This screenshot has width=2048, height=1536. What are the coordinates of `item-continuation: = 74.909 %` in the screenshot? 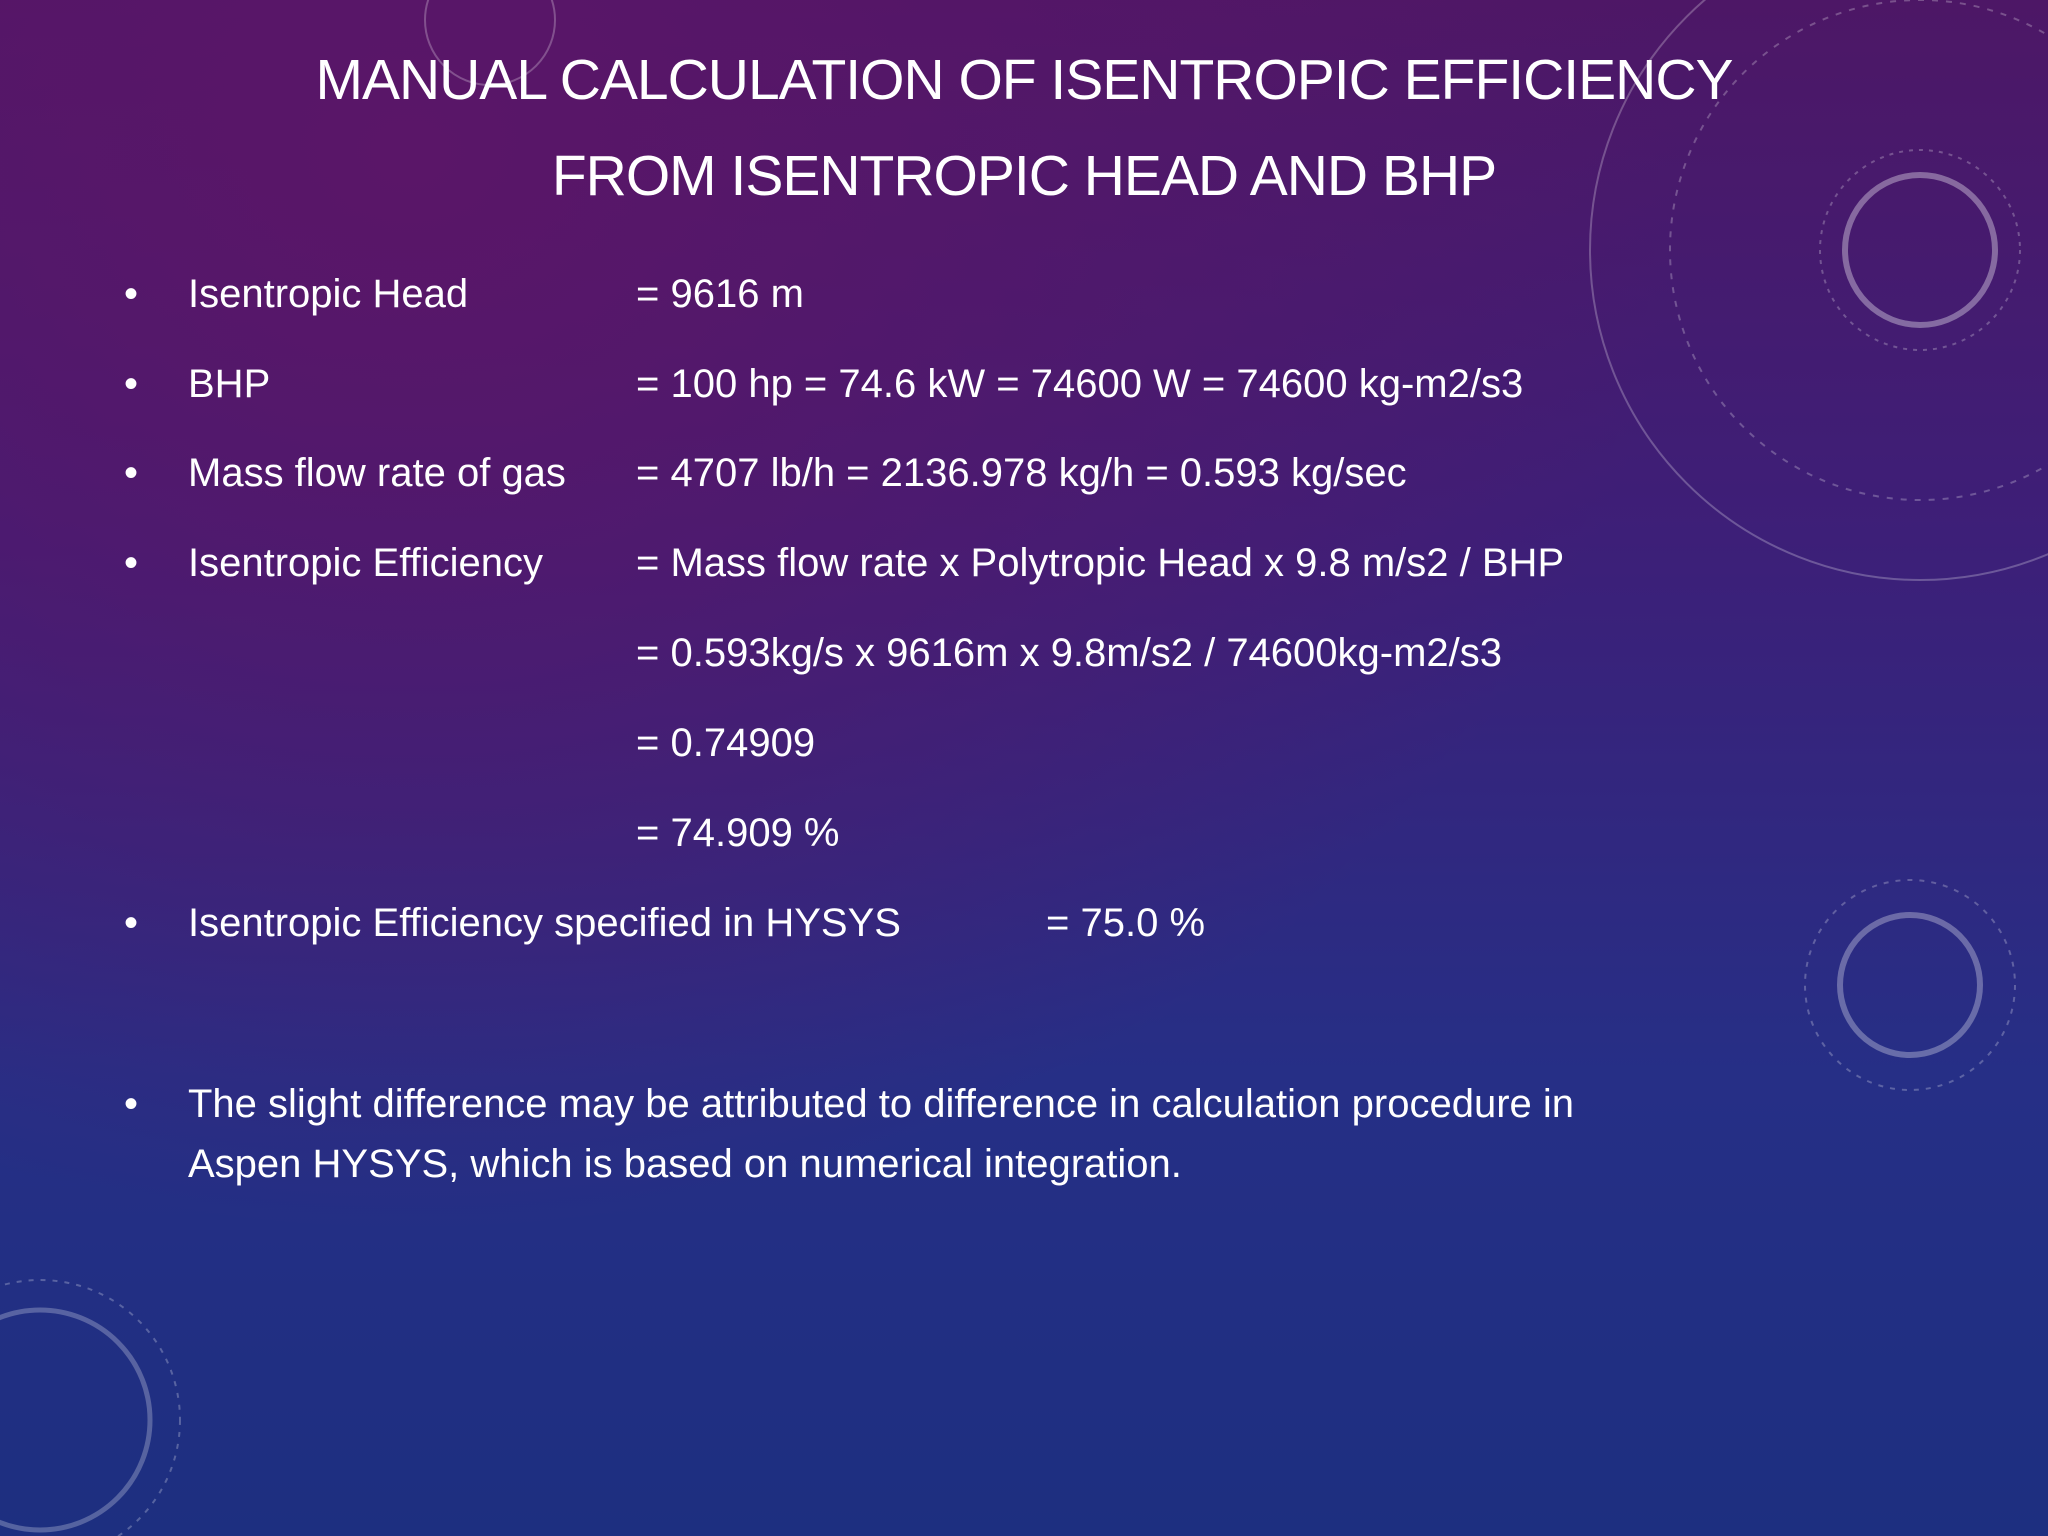 It's located at (738, 833).